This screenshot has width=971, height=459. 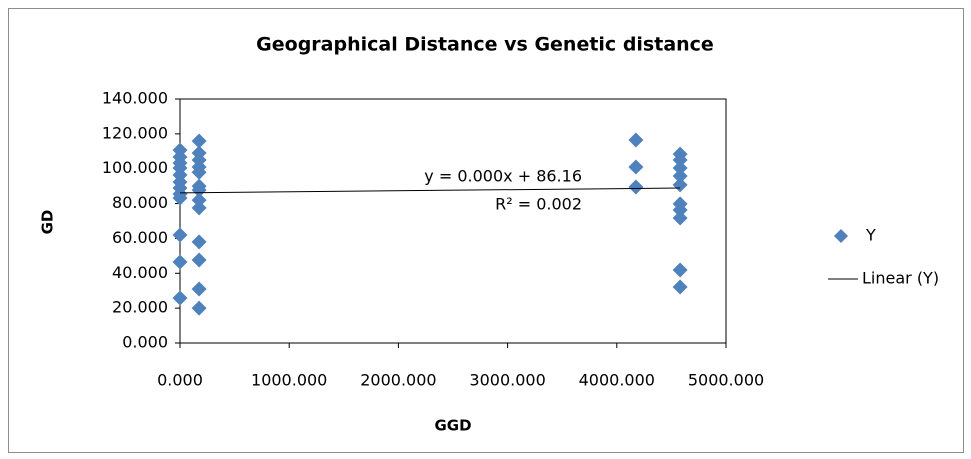 What do you see at coordinates (140, 202) in the screenshot?
I see `y-tick-label: 80.000` at bounding box center [140, 202].